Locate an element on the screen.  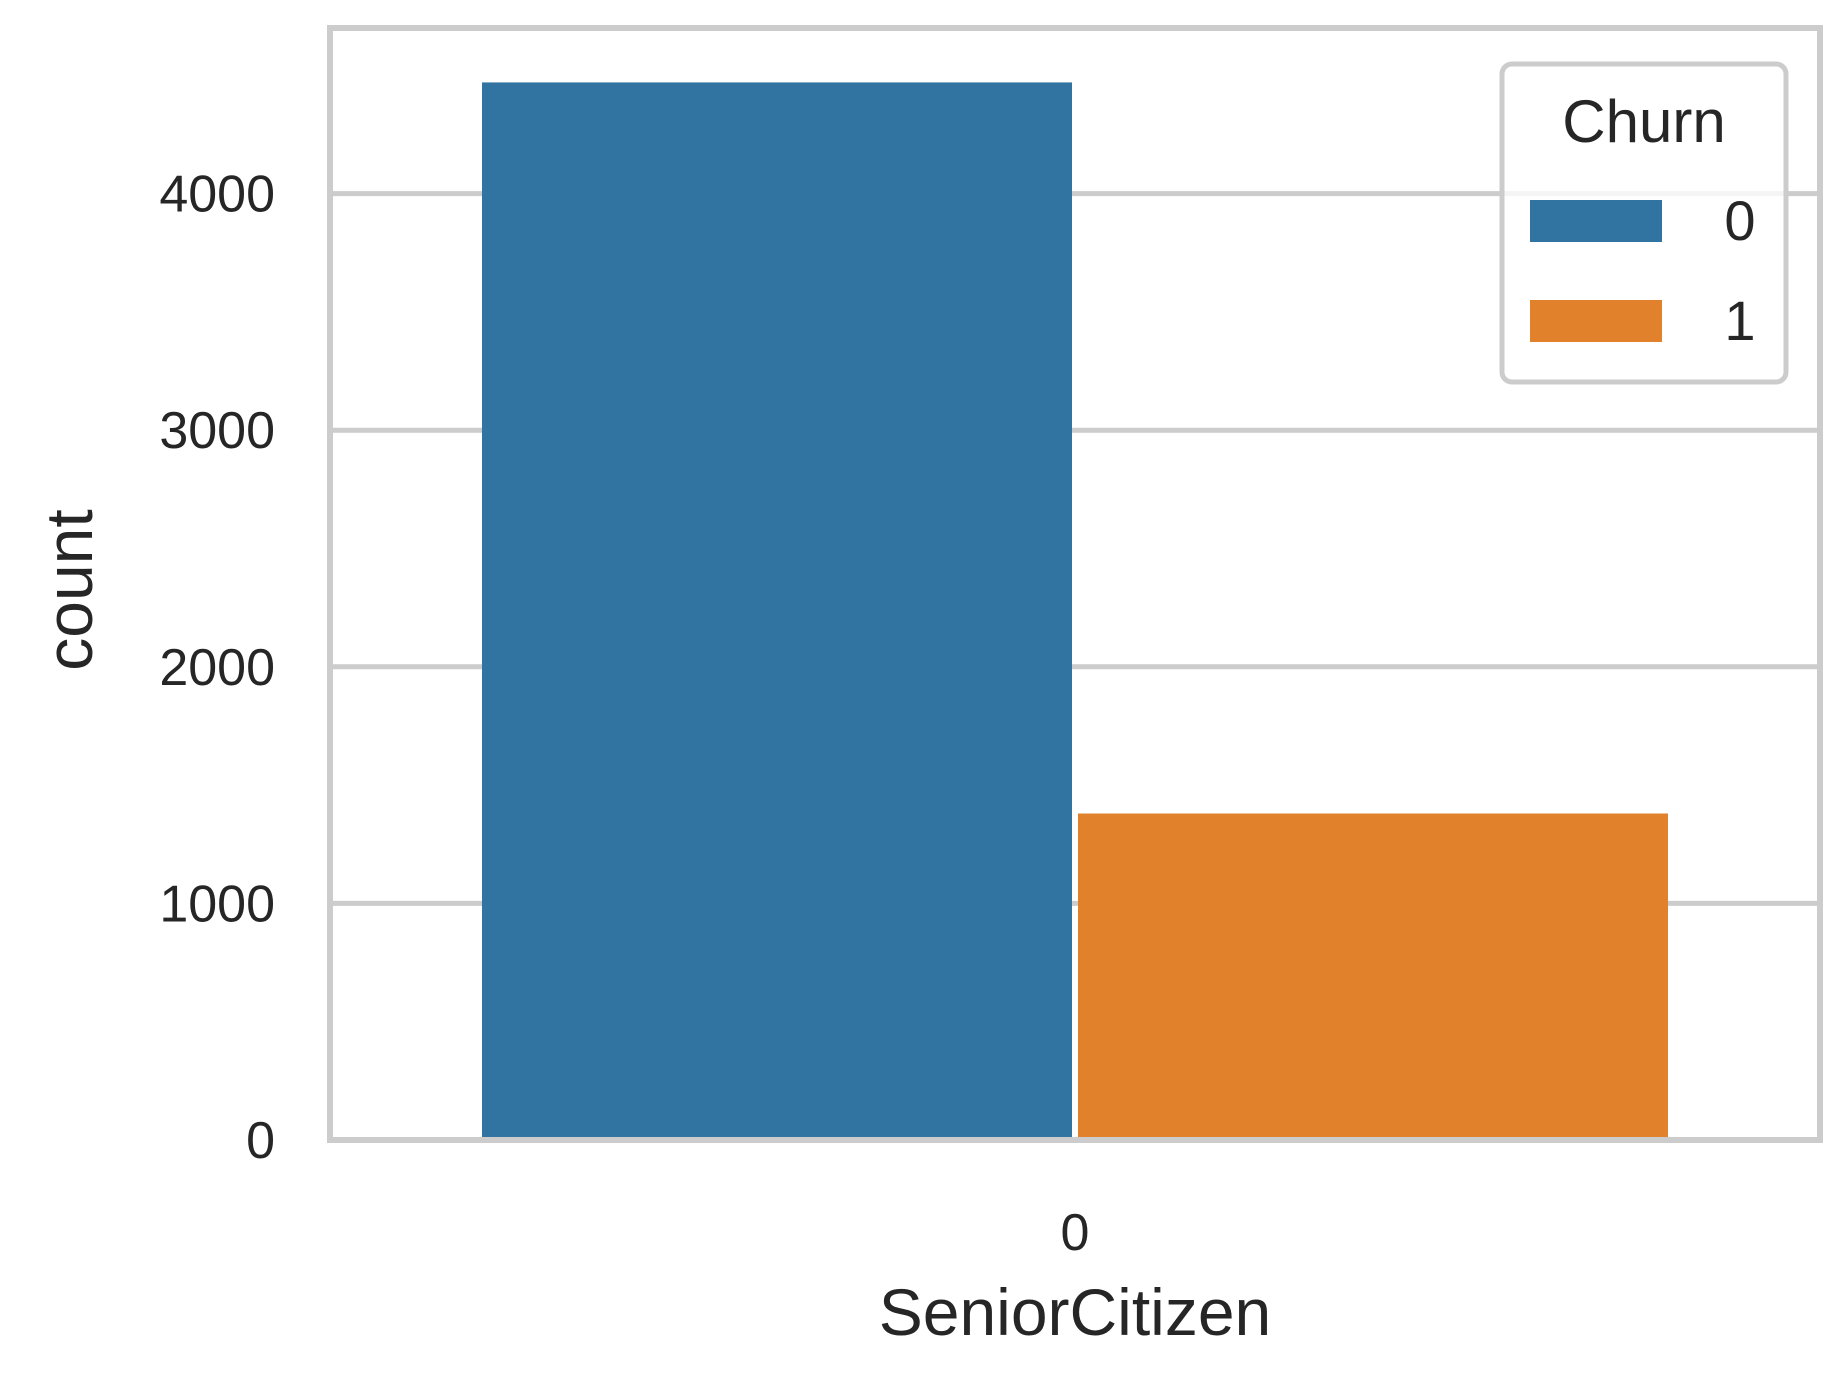
y-tick-labels: 0 1000 2000 3000 4000 is located at coordinates (217, 668).